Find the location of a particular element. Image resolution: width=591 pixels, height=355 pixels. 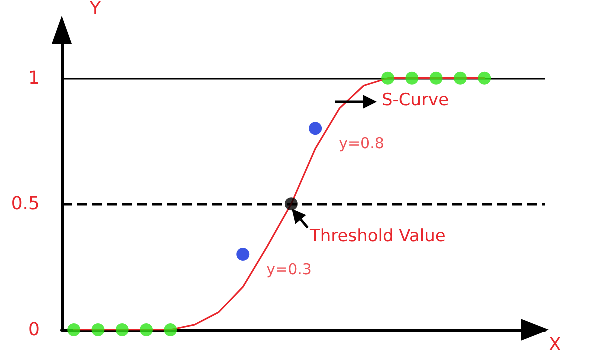

x-axis-title: X is located at coordinates (555, 344).